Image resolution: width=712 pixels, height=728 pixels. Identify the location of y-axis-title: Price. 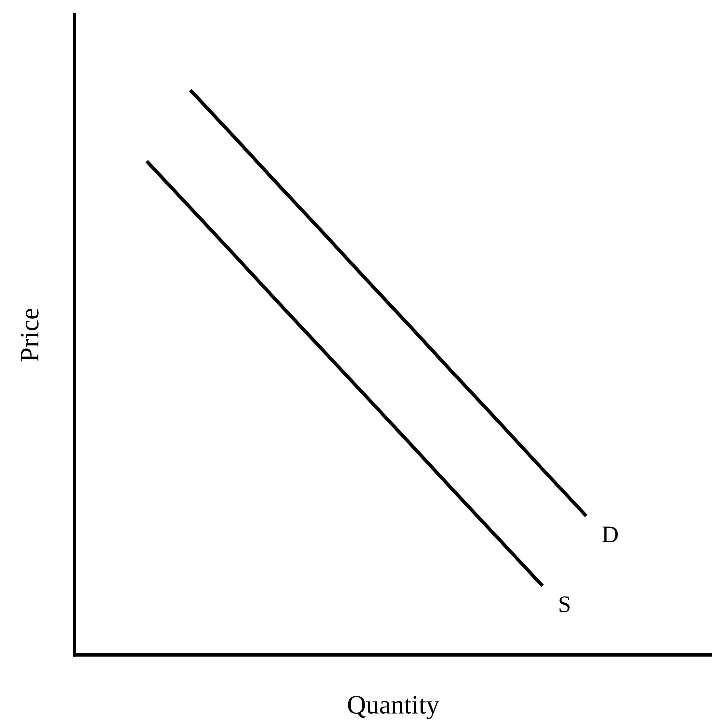
(30, 335).